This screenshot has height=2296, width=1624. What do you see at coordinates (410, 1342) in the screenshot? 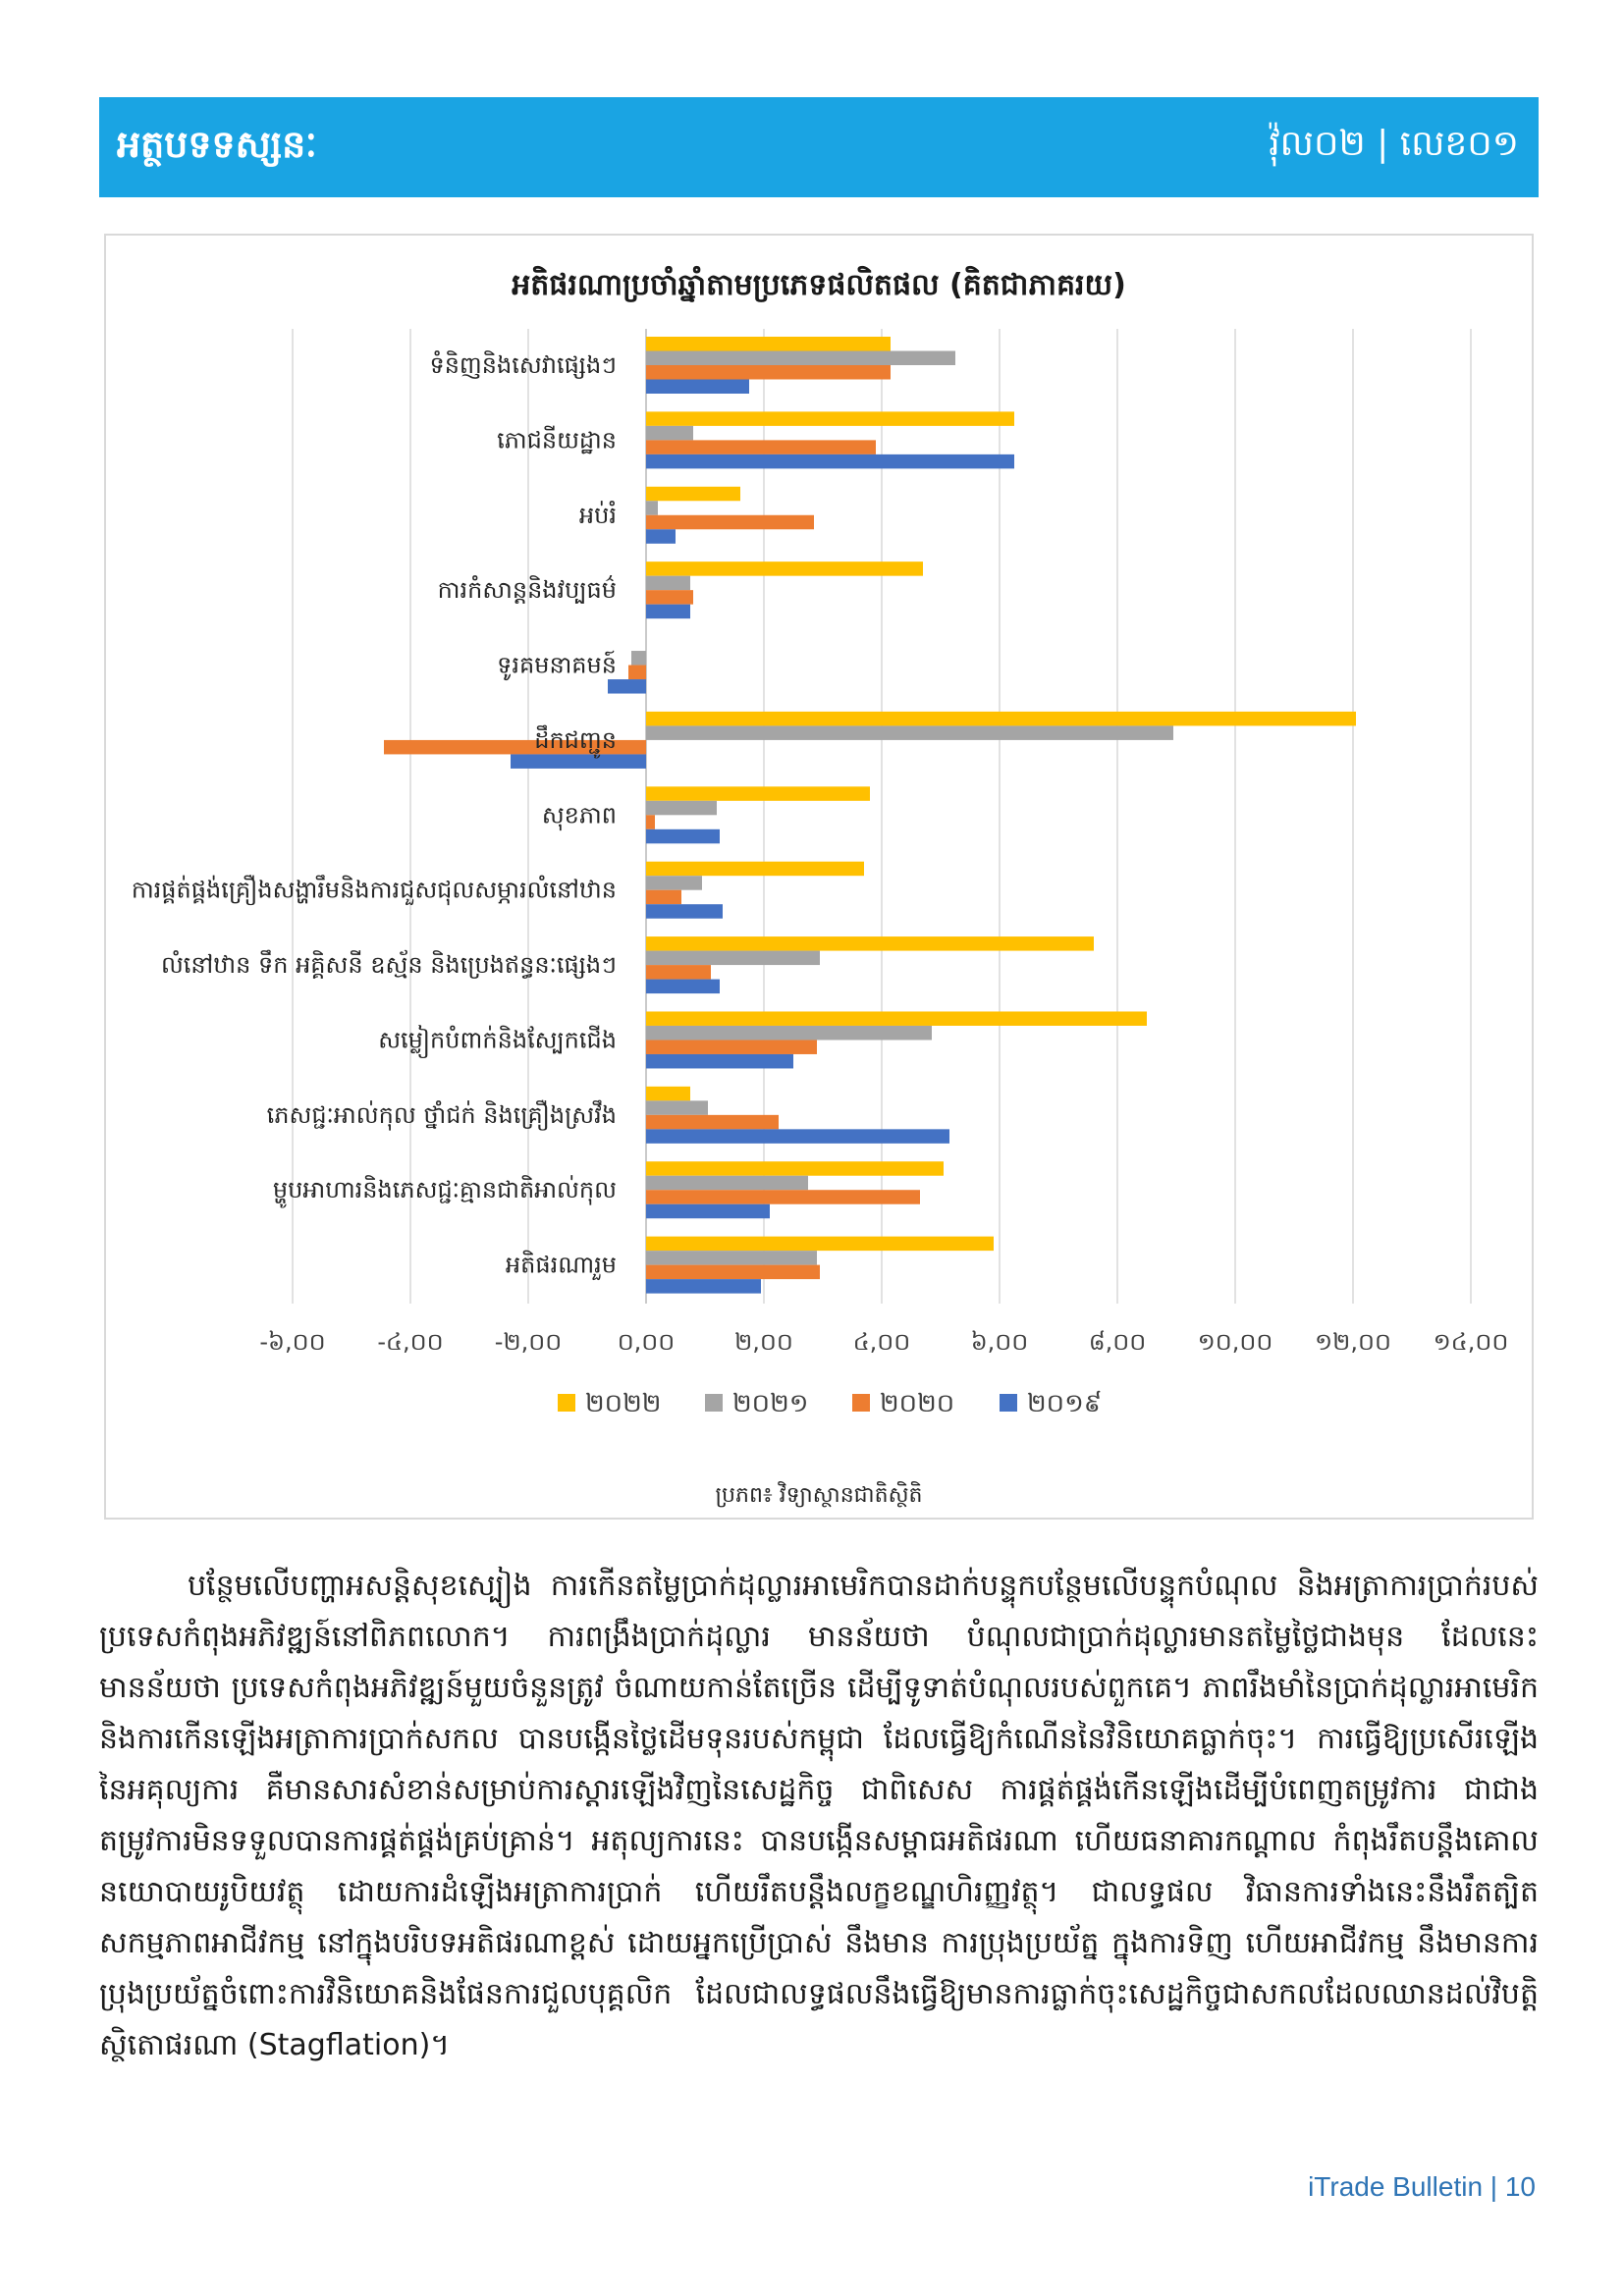
I see `x-tick-label-1: -៤,០០` at bounding box center [410, 1342].